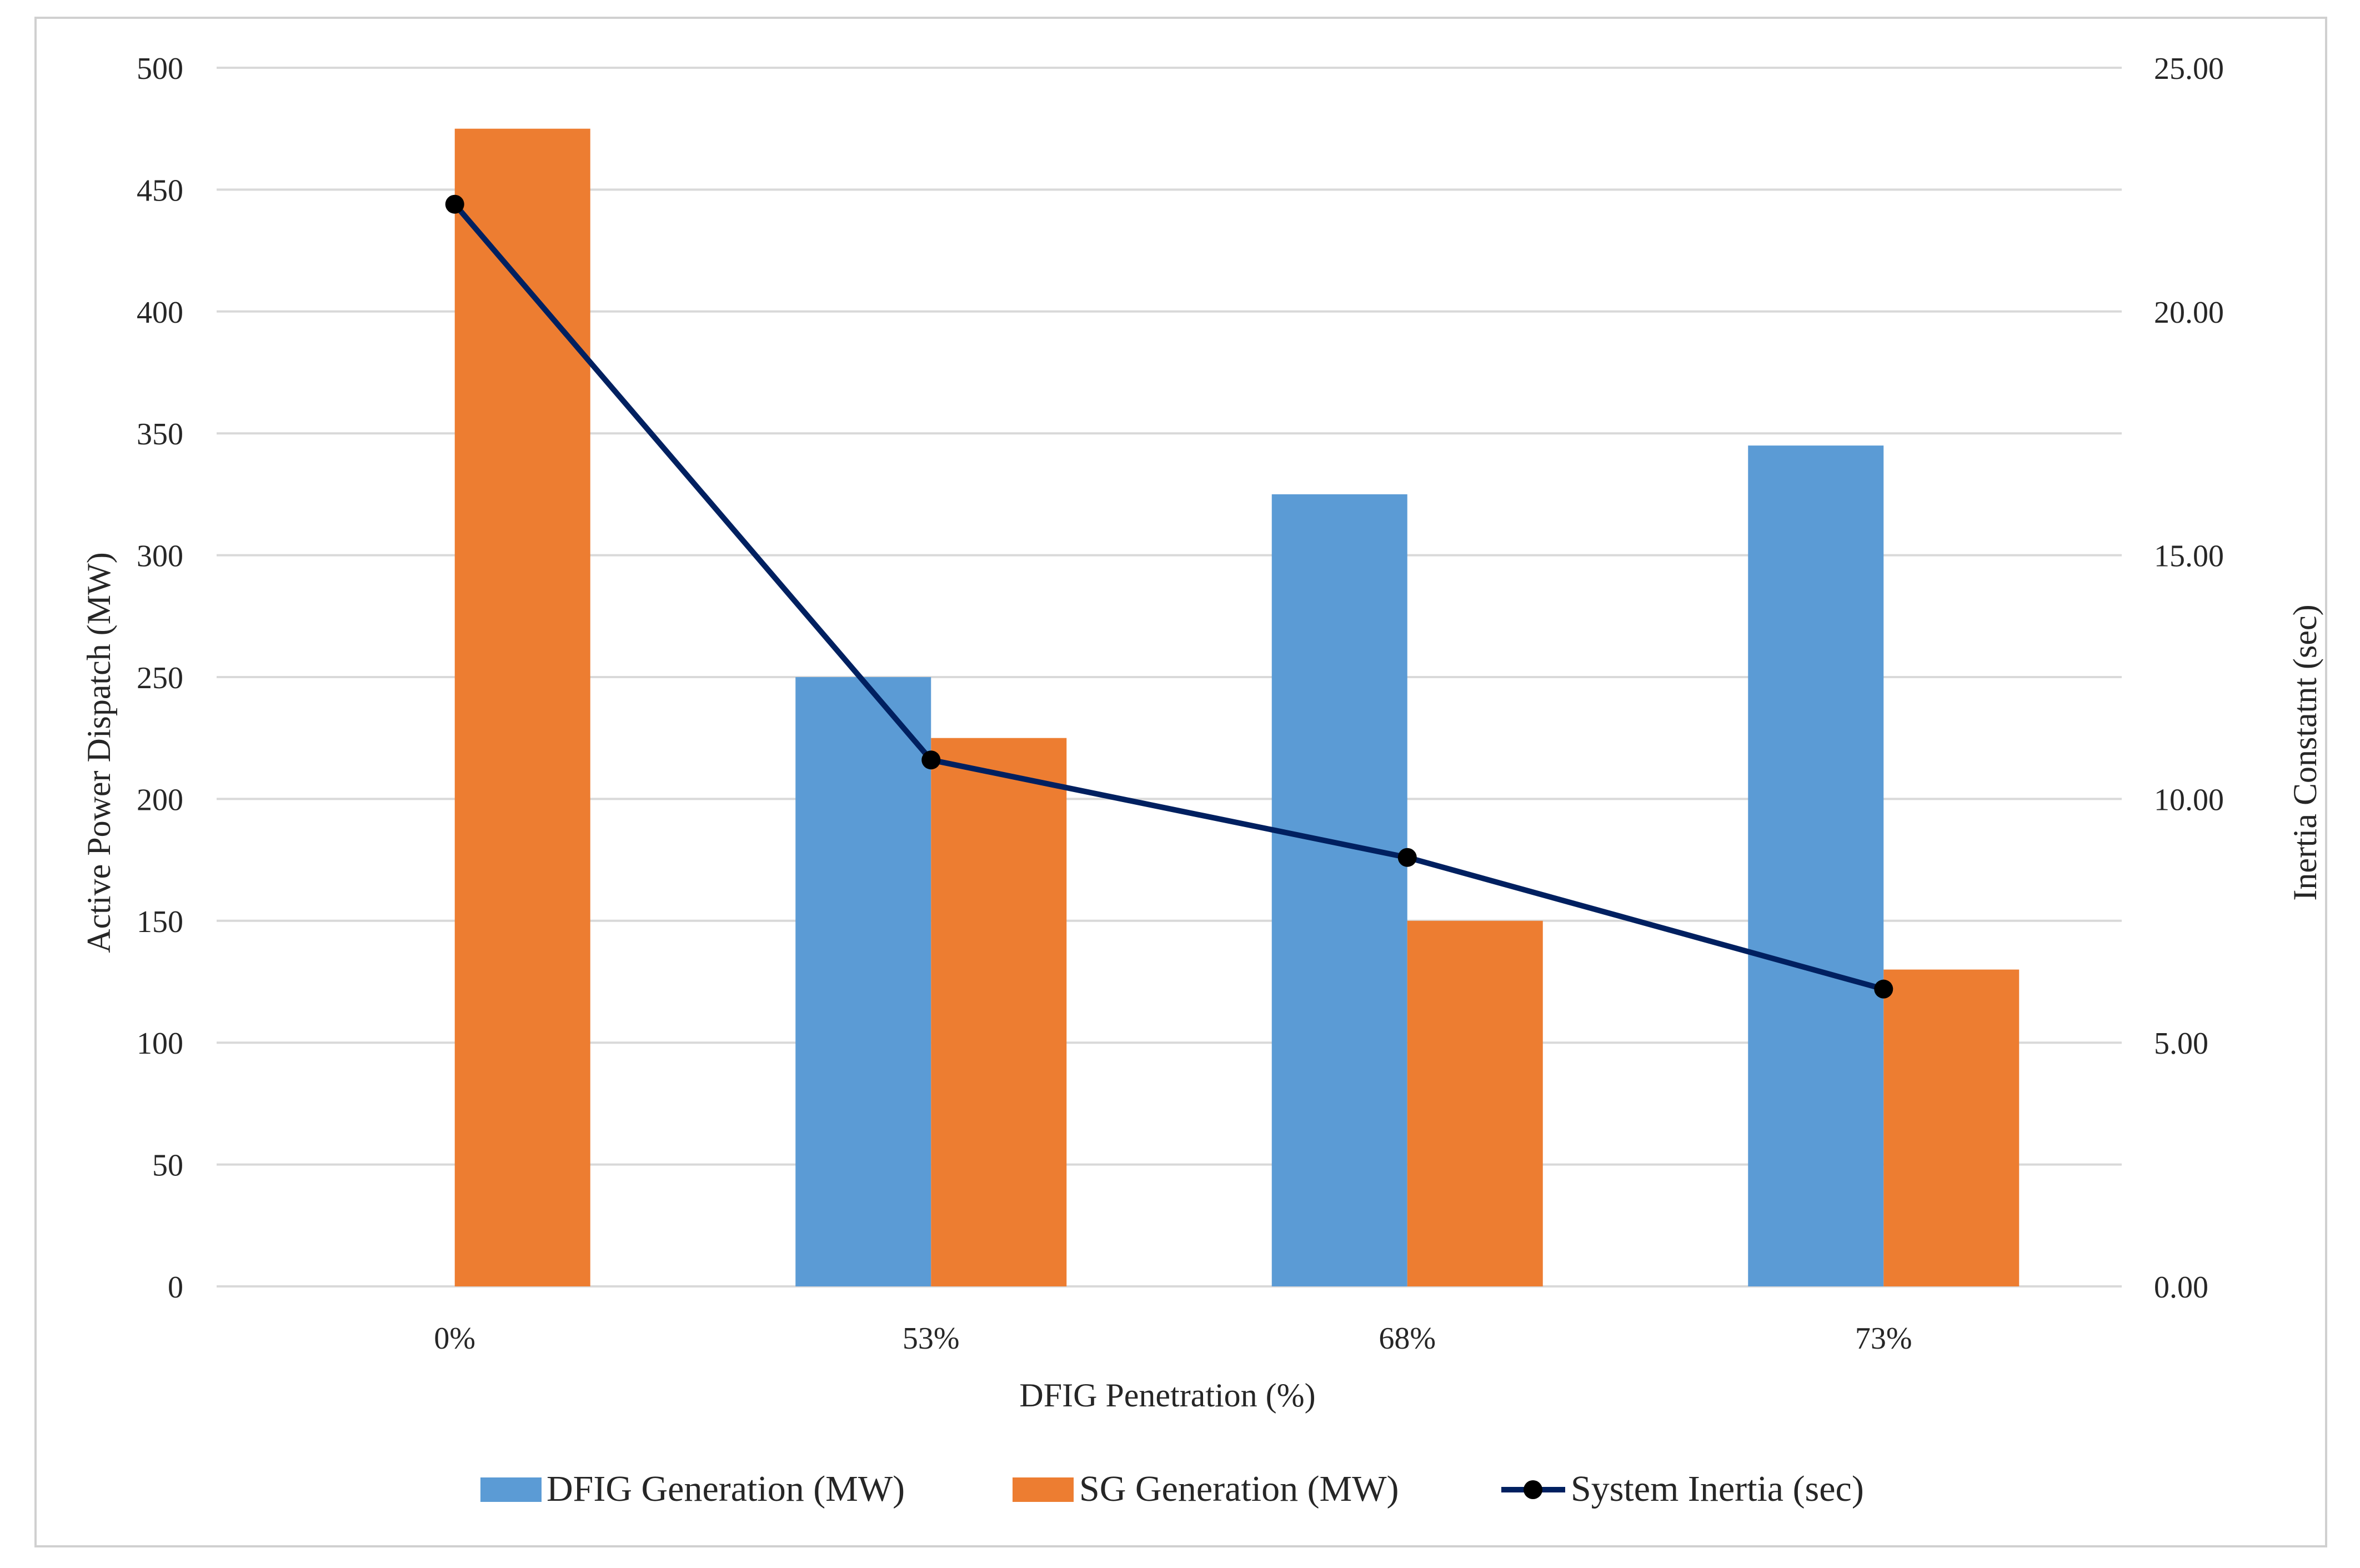 This screenshot has width=2360, height=1568. I want to click on y-tick-label: 200, so click(160, 800).